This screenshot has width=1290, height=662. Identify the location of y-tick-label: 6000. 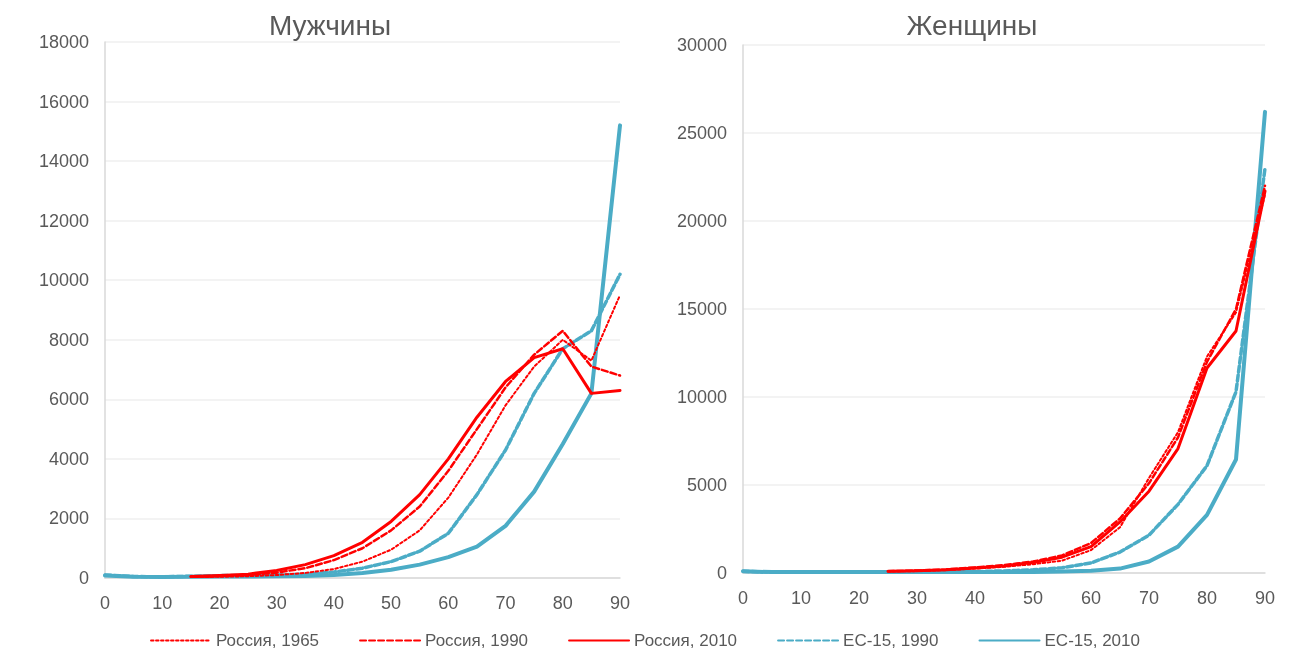
(68, 399).